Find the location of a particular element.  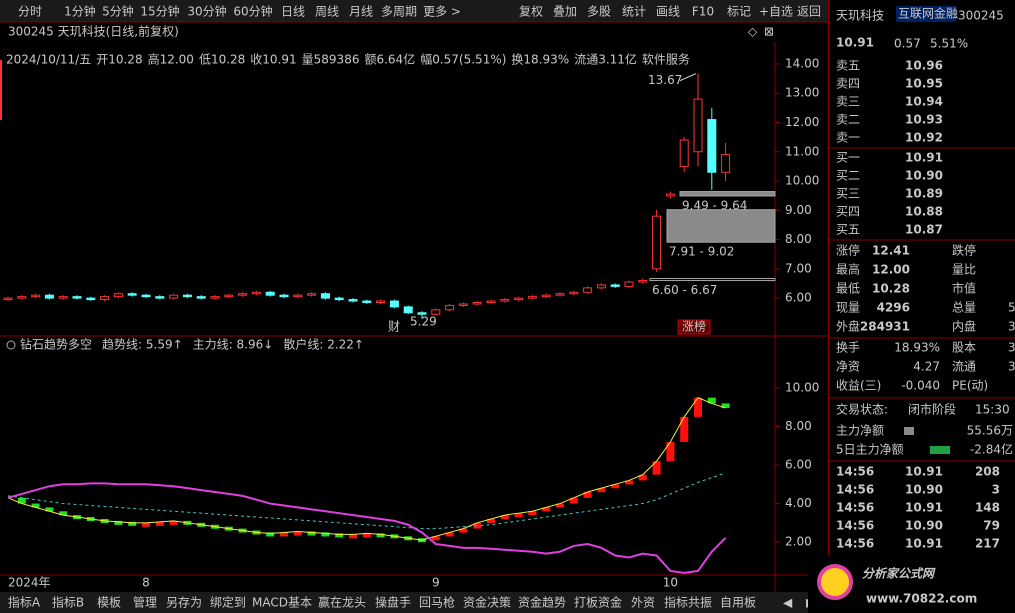

toolbar-item: 日线 is located at coordinates (293, 12).